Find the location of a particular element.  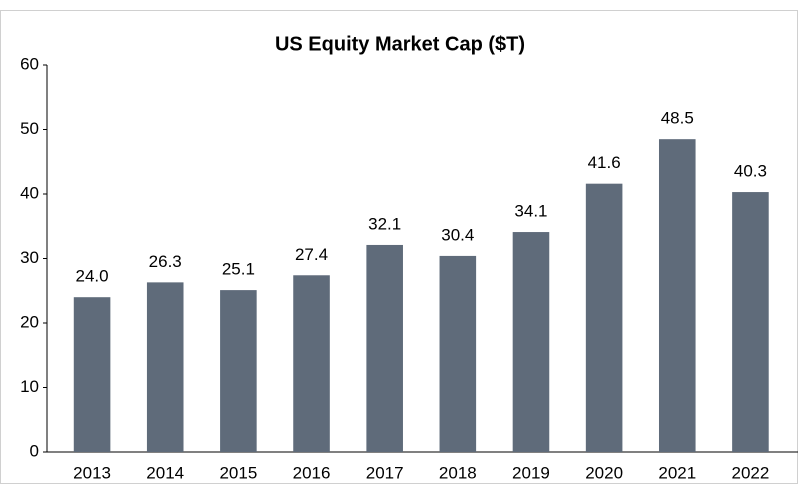

x-tick-label: 2019 is located at coordinates (531, 472).